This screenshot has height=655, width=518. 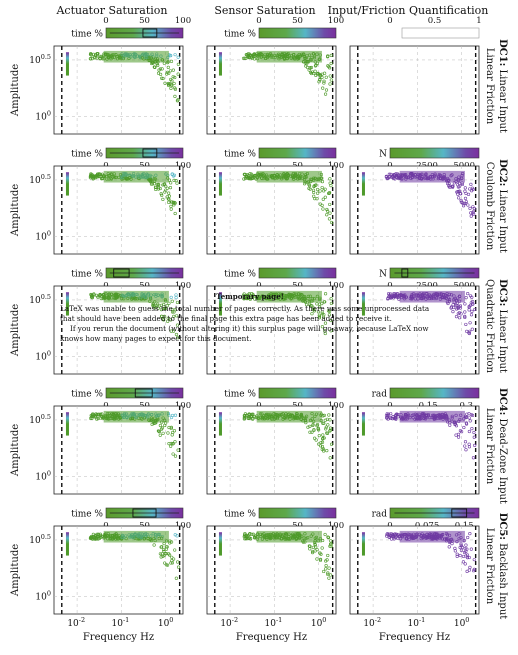 I want to click on row-label: DC5: Backlash Input, so click(x=502, y=566).